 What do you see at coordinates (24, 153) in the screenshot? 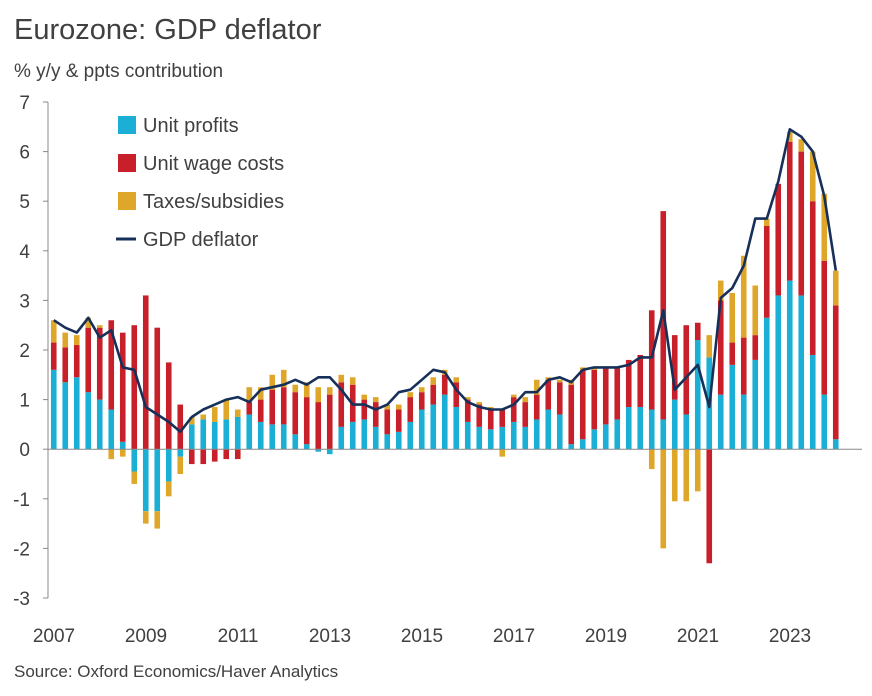
I see `y-tick-label: 6` at bounding box center [24, 153].